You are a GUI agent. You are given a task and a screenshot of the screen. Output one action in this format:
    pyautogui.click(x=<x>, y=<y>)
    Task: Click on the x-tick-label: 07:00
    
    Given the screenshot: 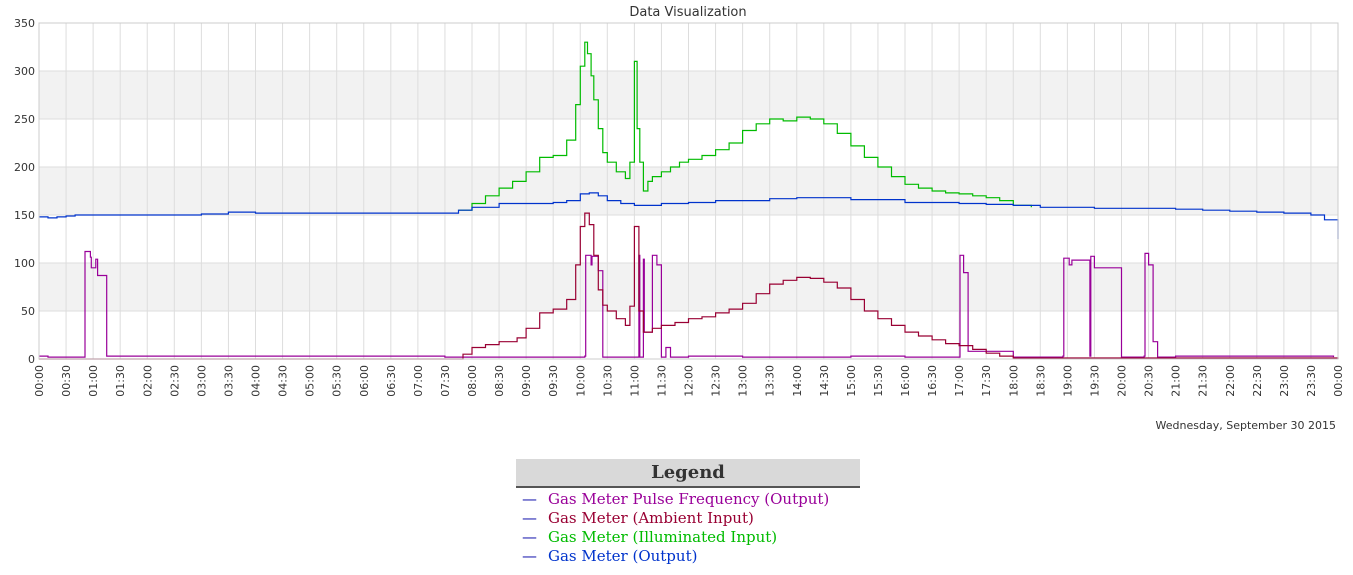 What is the action you would take?
    pyautogui.click(x=418, y=381)
    